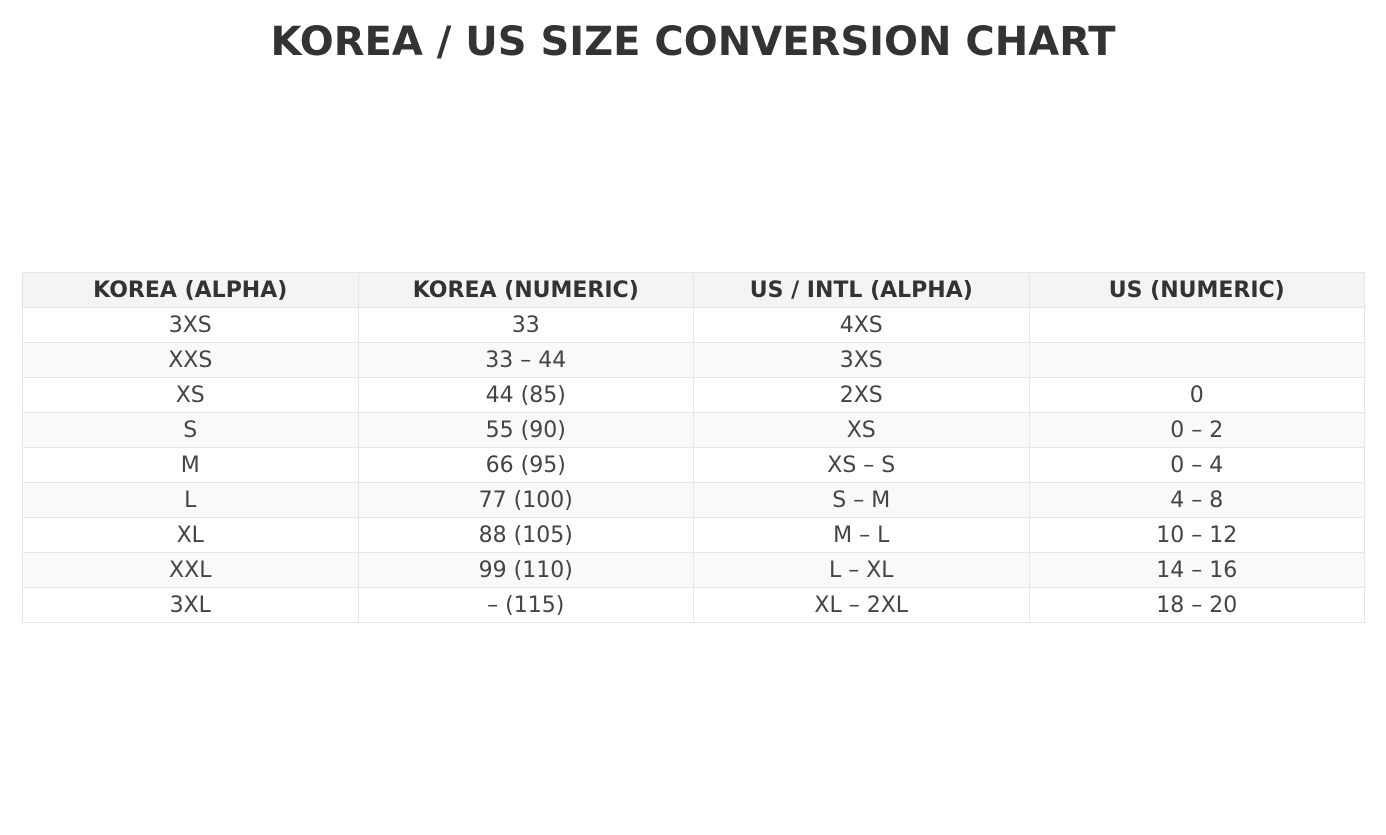  What do you see at coordinates (525, 360) in the screenshot?
I see `table-cell: 33 – 44` at bounding box center [525, 360].